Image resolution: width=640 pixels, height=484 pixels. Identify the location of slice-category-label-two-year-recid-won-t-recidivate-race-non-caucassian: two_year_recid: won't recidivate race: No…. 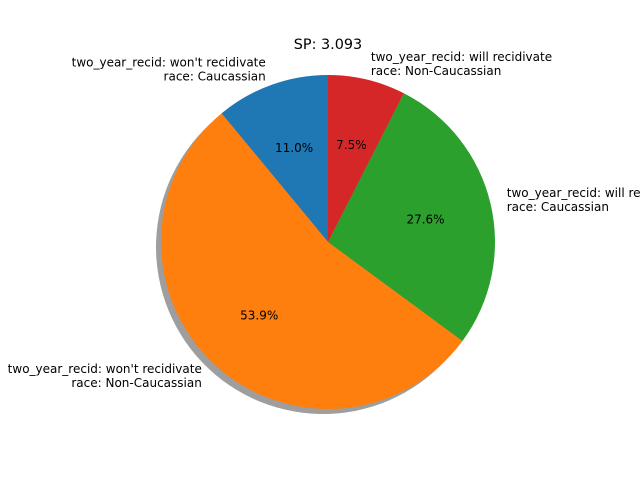
(105, 376).